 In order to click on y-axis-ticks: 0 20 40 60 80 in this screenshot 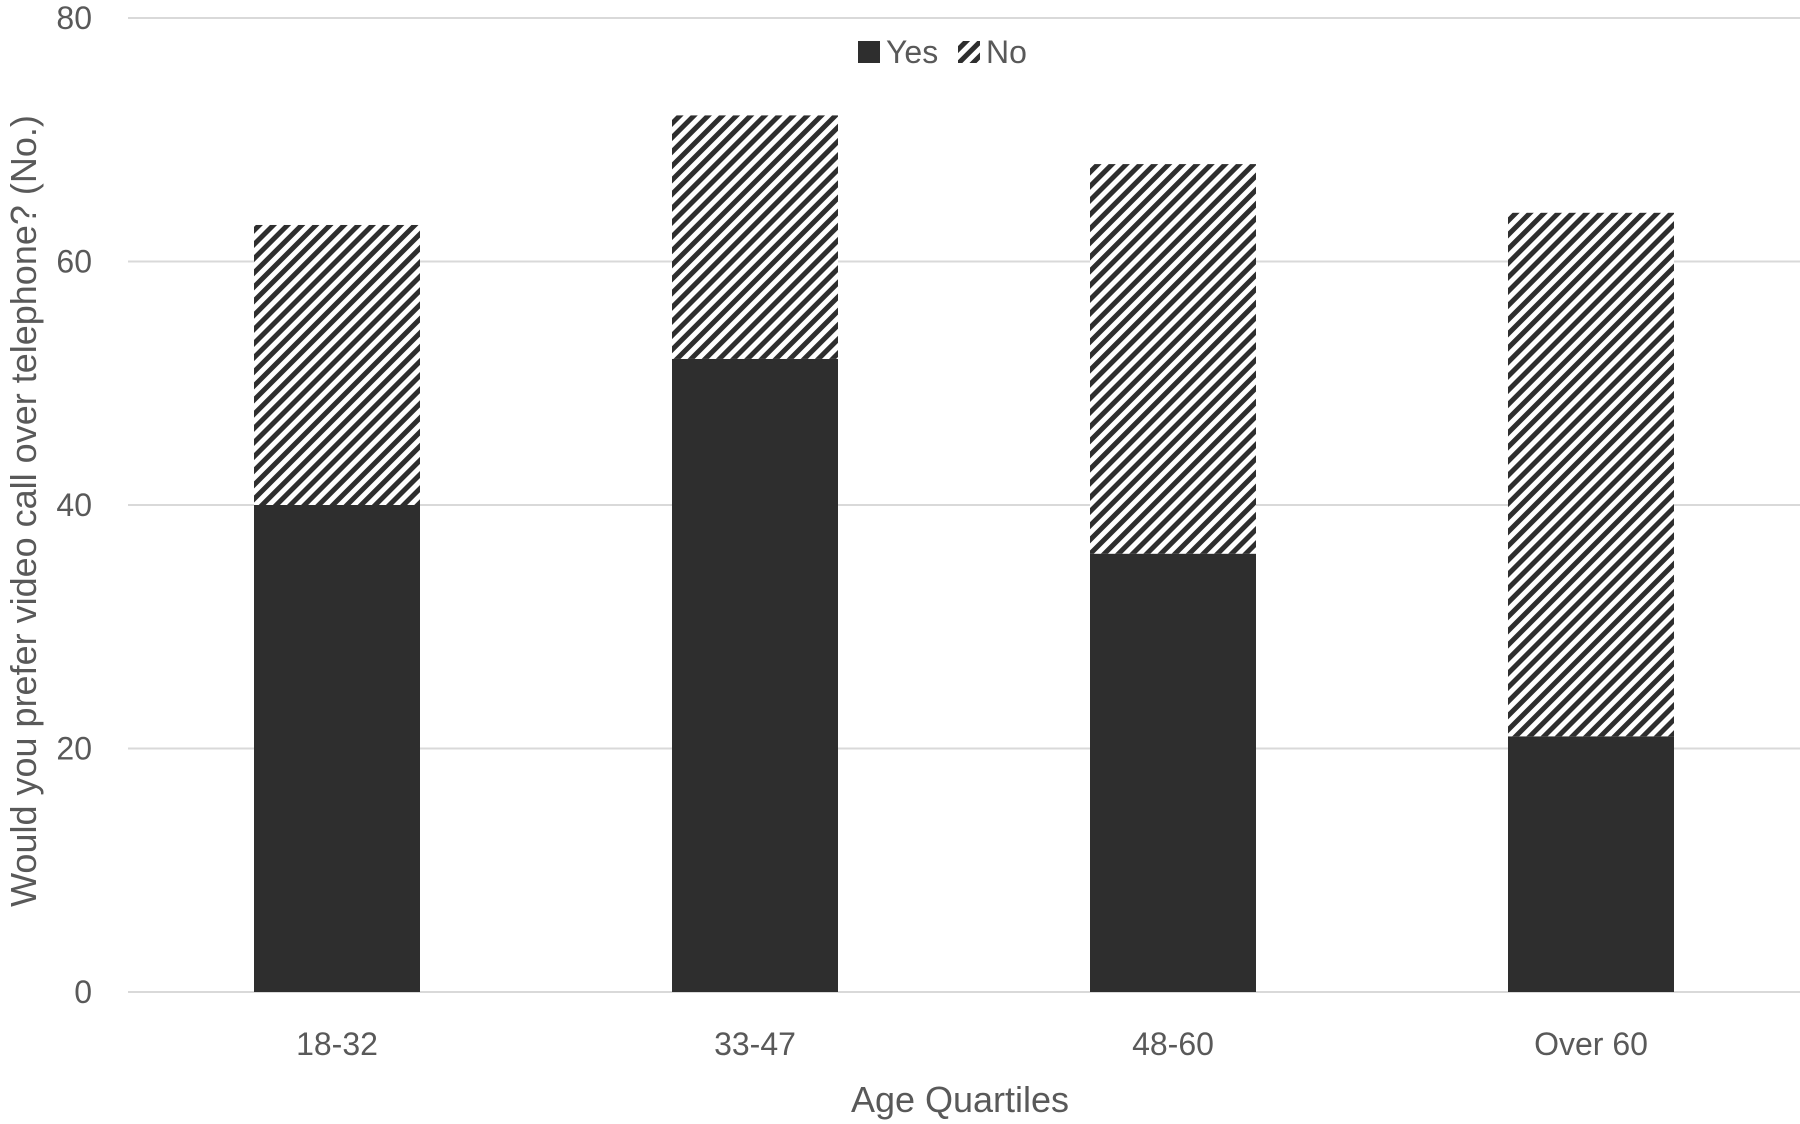, I will do `click(74, 505)`.